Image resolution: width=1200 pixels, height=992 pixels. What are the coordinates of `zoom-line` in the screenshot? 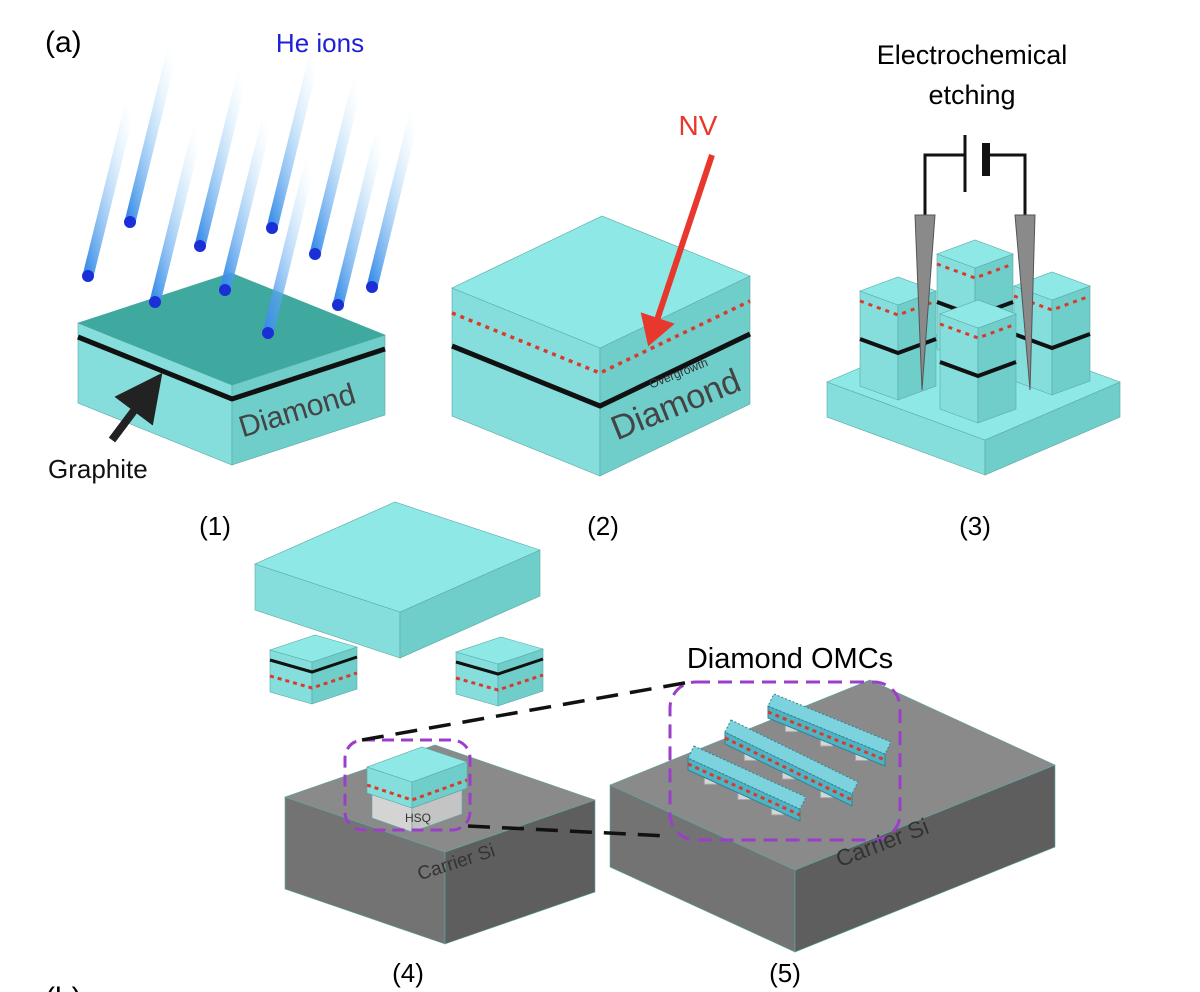 It's located at (526, 711).